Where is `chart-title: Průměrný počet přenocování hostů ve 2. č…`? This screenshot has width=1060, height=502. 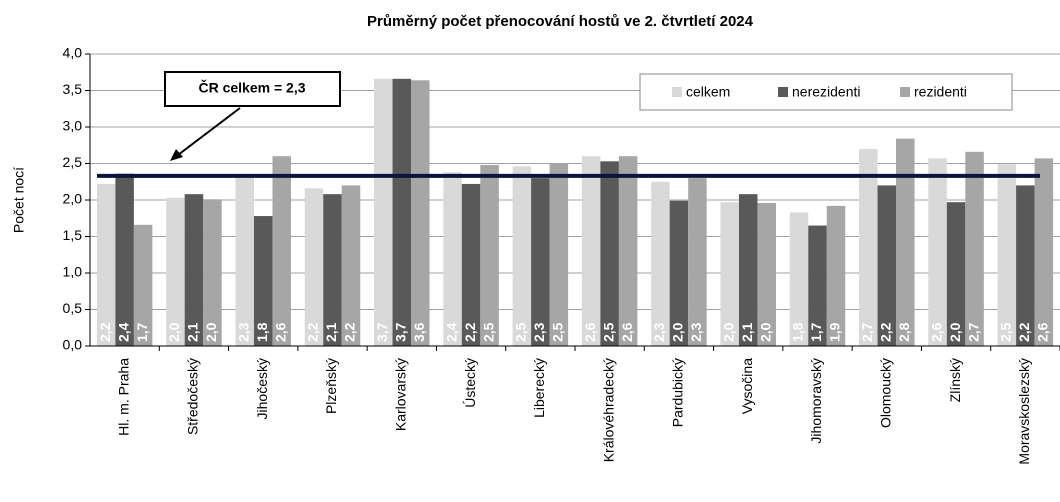
chart-title: Průměrný počet přenocování hostů ve 2. č… is located at coordinates (560, 21).